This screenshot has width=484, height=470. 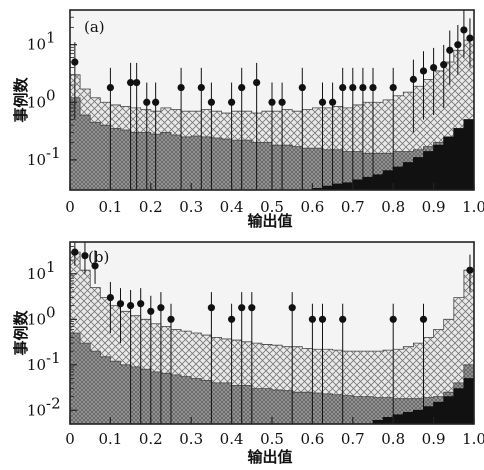 What do you see at coordinates (269, 457) in the screenshot?
I see `panel-b-x-axis-label: 输出值` at bounding box center [269, 457].